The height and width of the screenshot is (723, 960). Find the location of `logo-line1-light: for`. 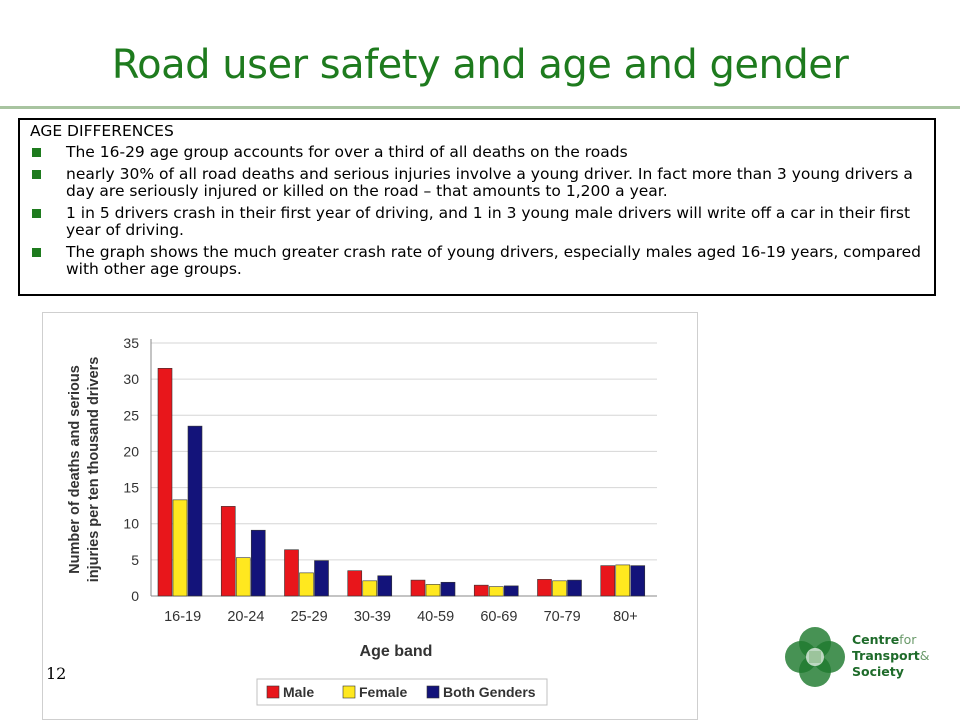

logo-line1-light: for is located at coordinates (908, 639).